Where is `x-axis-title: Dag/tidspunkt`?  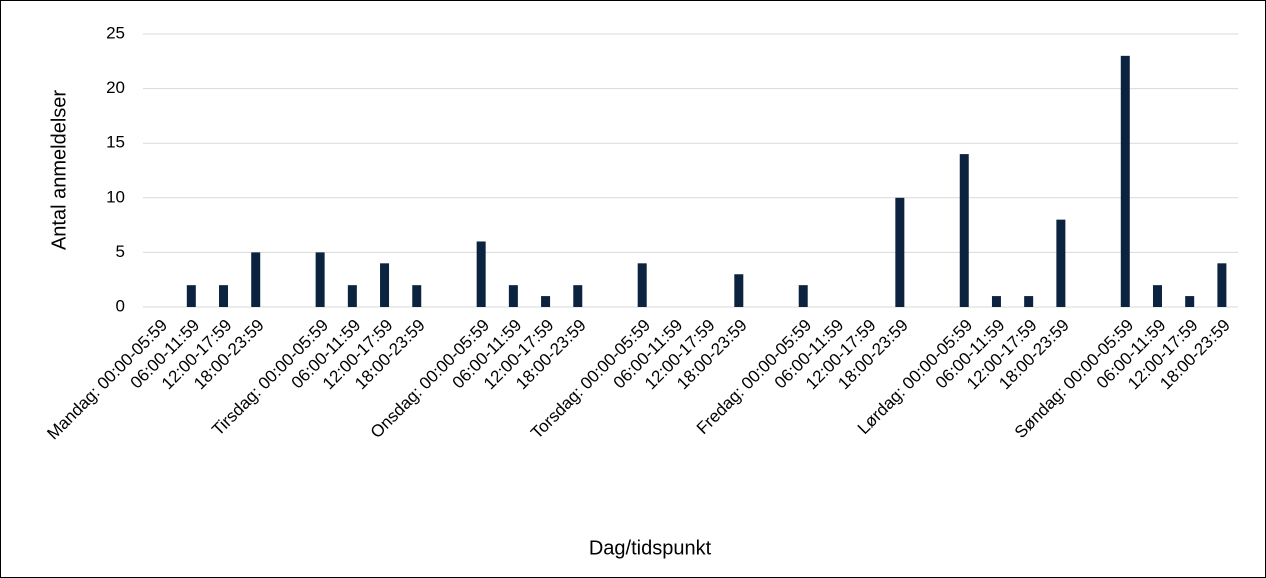
x-axis-title: Dag/tidspunkt is located at coordinates (650, 548).